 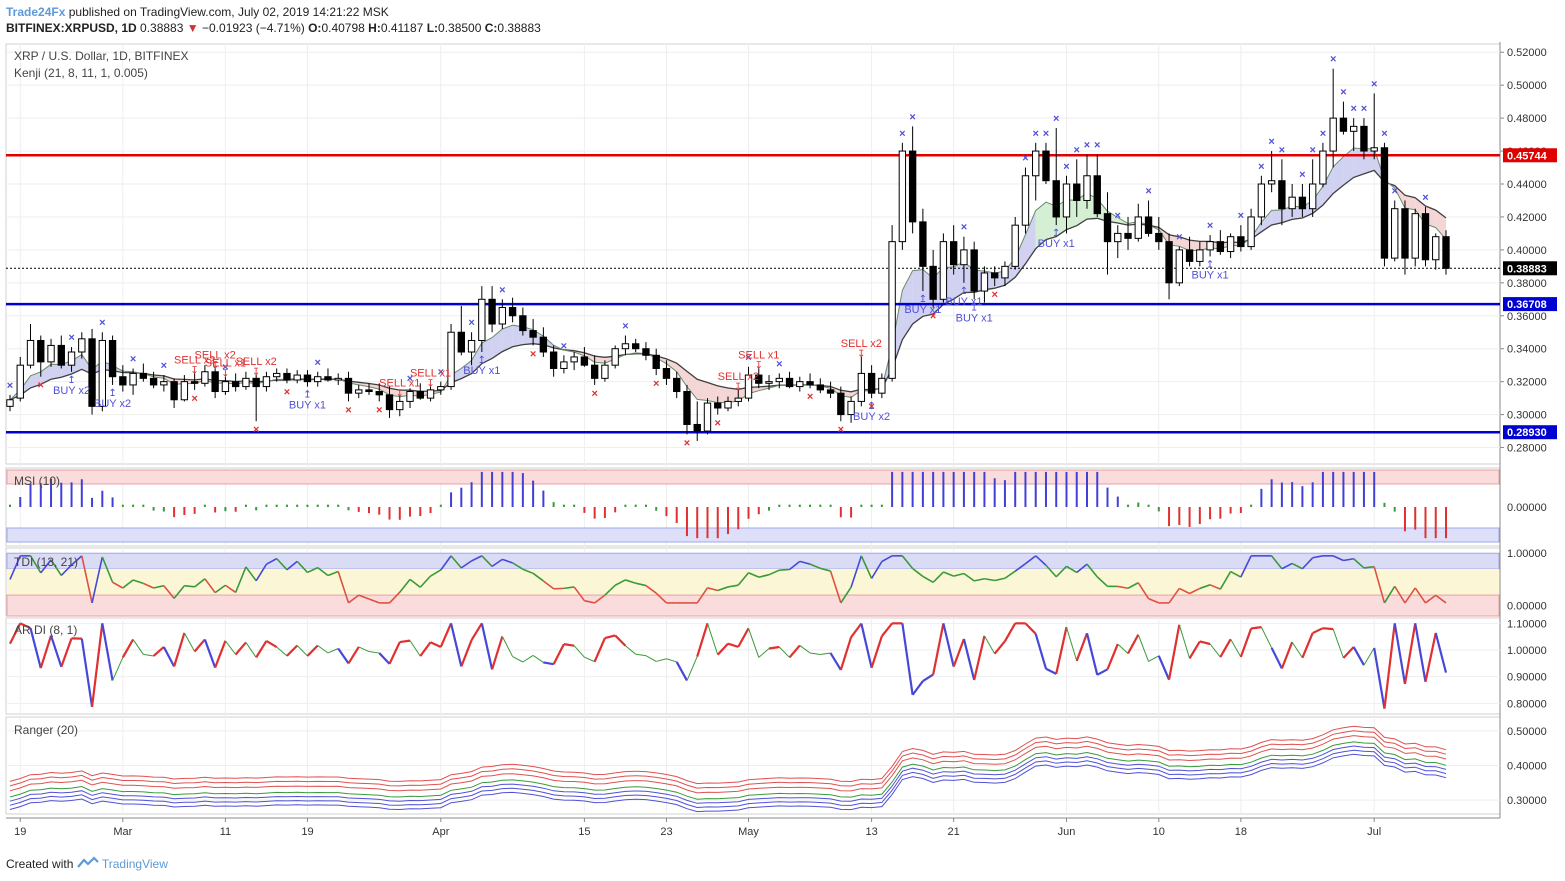 I want to click on low-label: L:, so click(x=432, y=28).